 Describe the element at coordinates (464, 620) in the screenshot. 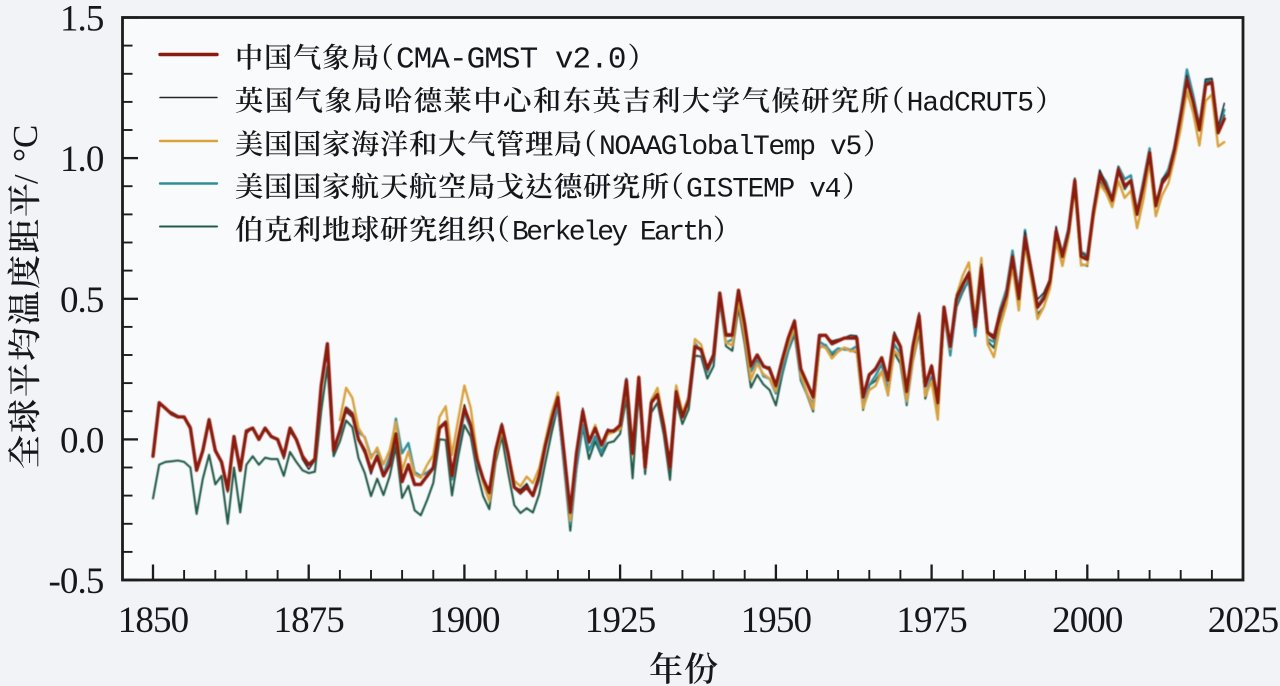

I see `svg-text: 1900` at that location.